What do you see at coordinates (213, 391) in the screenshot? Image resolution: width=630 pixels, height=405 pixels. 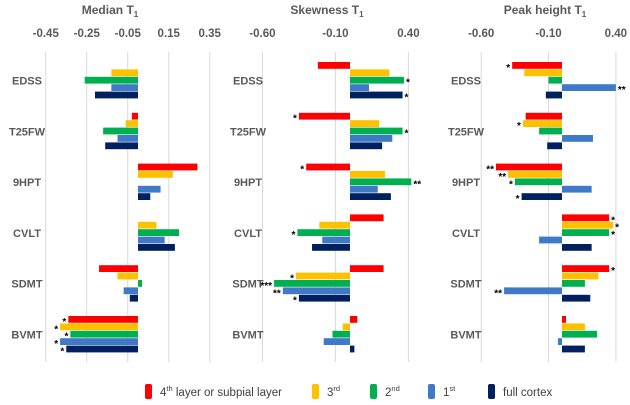 I see `legend-item: 4th layer or subpial layer` at bounding box center [213, 391].